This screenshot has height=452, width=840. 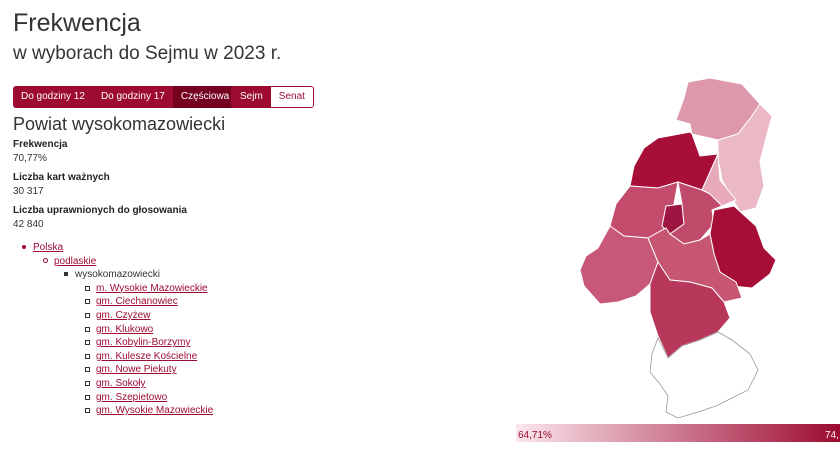 I want to click on list-item: gm. Wysokie Mazowieckie, so click(x=149, y=411).